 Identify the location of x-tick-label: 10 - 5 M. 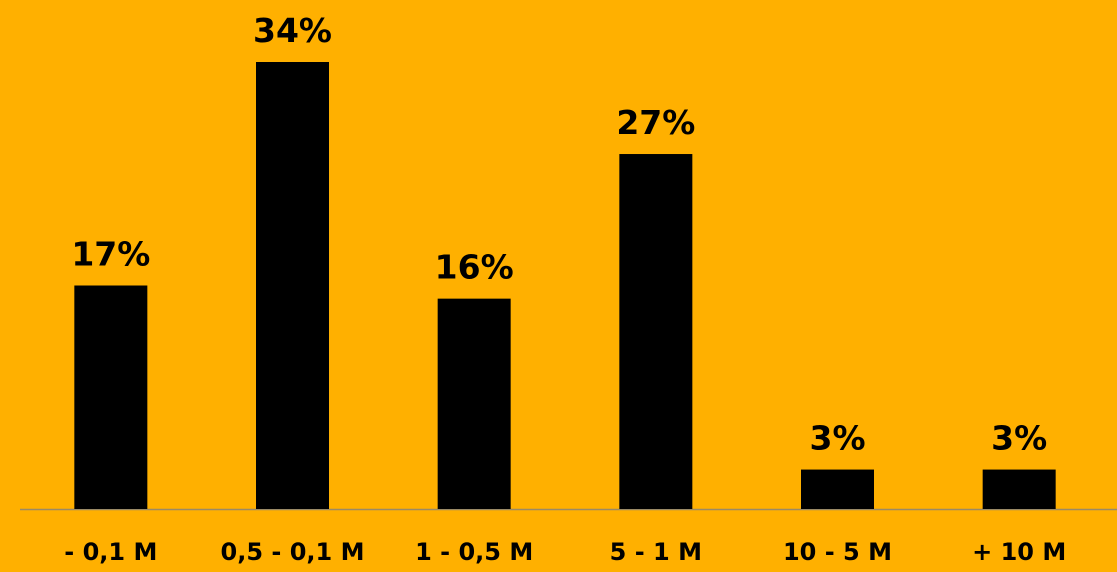
(837, 552).